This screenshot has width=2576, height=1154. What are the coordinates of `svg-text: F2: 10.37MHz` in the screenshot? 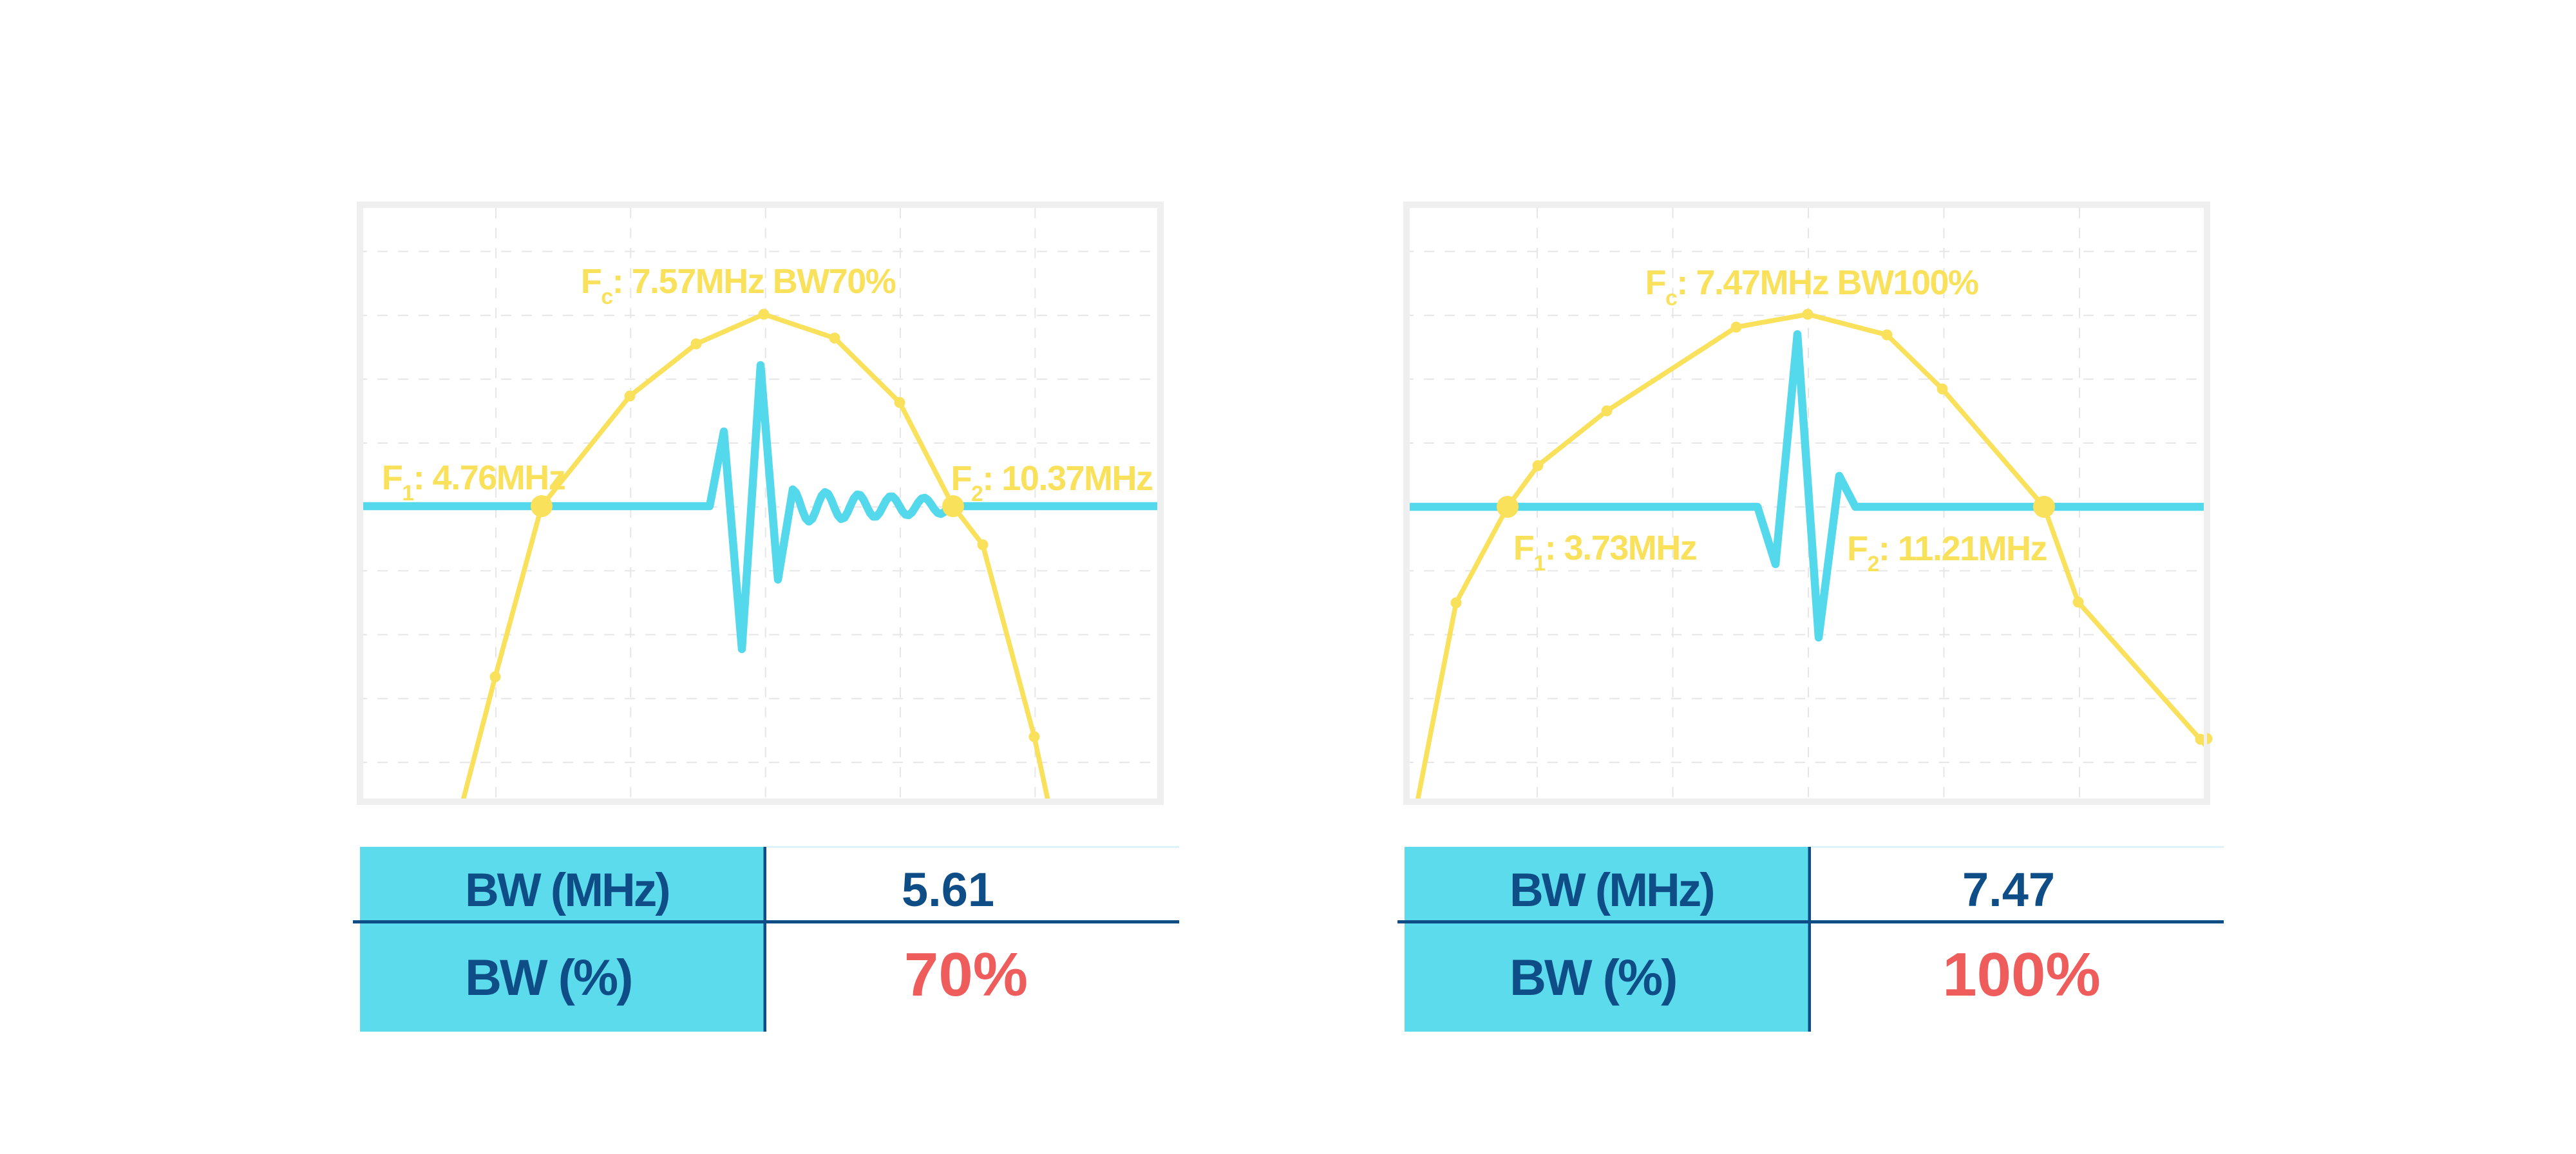 It's located at (1052, 482).